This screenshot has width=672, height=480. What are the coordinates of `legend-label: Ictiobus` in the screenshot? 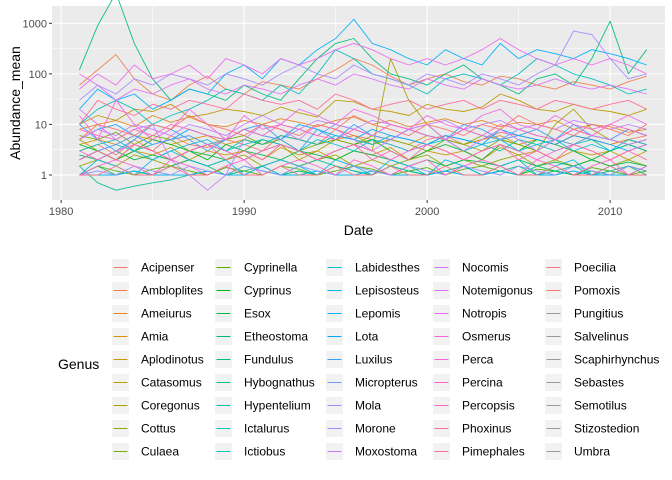 It's located at (264, 452).